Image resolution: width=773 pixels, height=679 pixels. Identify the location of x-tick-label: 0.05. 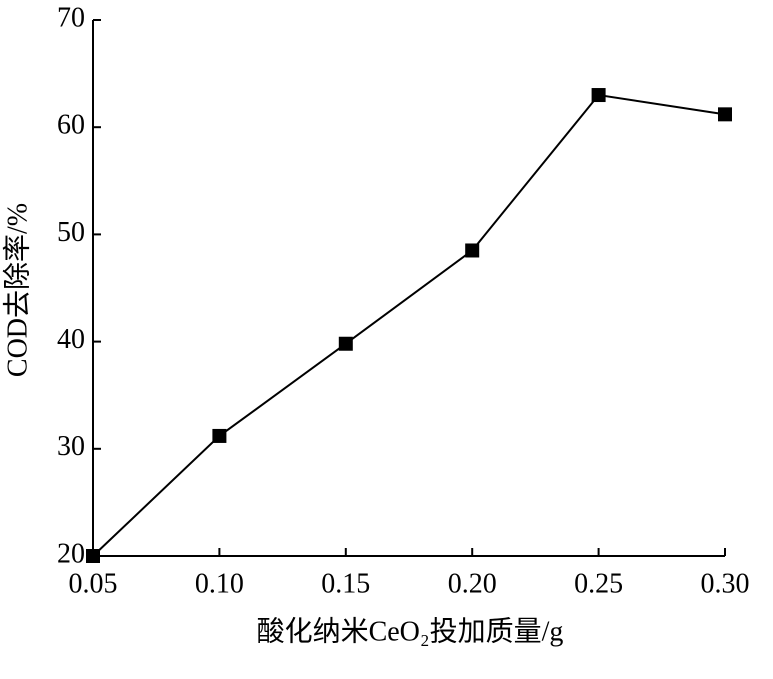
(93, 583).